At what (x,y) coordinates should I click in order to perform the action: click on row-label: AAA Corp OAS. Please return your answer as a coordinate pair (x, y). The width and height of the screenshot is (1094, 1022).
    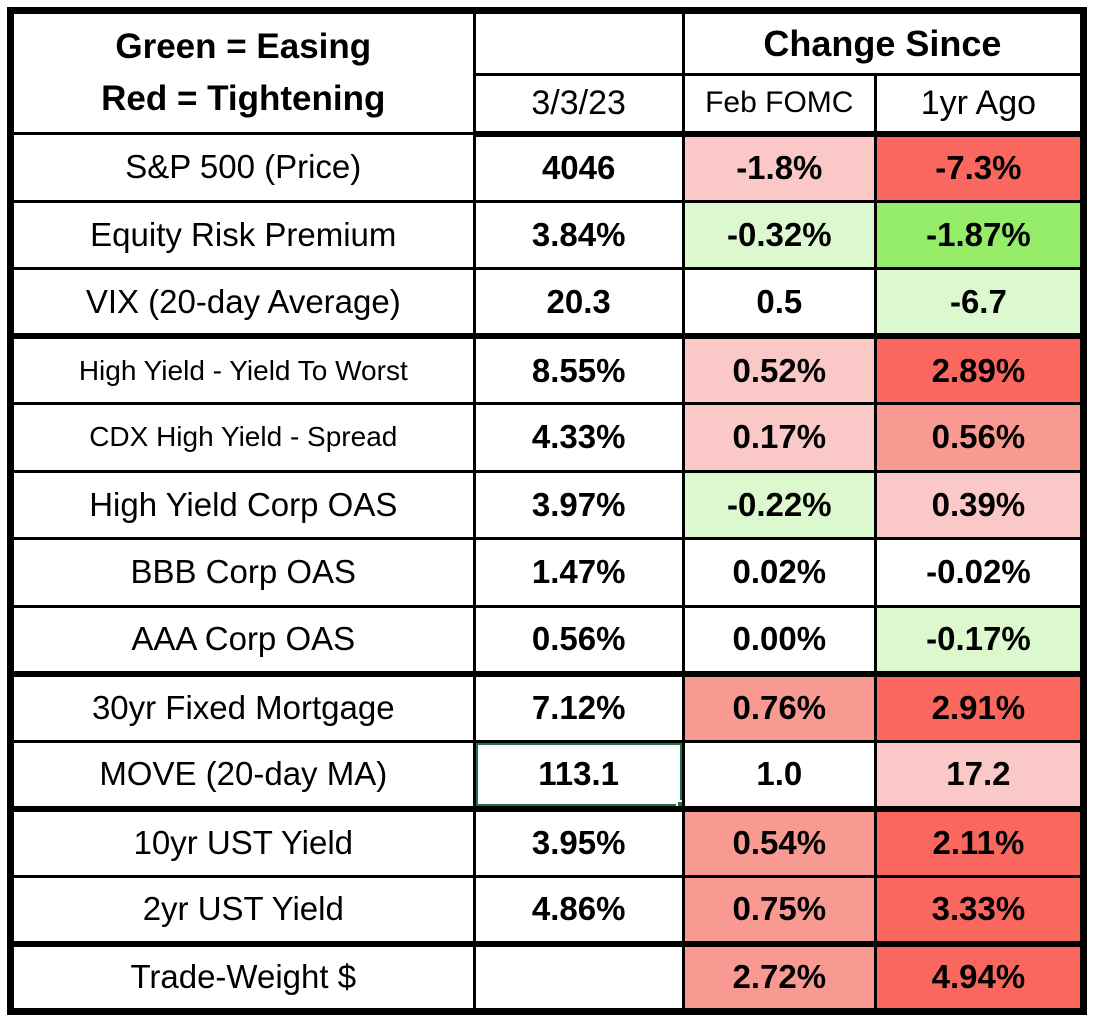
    Looking at the image, I should click on (242, 640).